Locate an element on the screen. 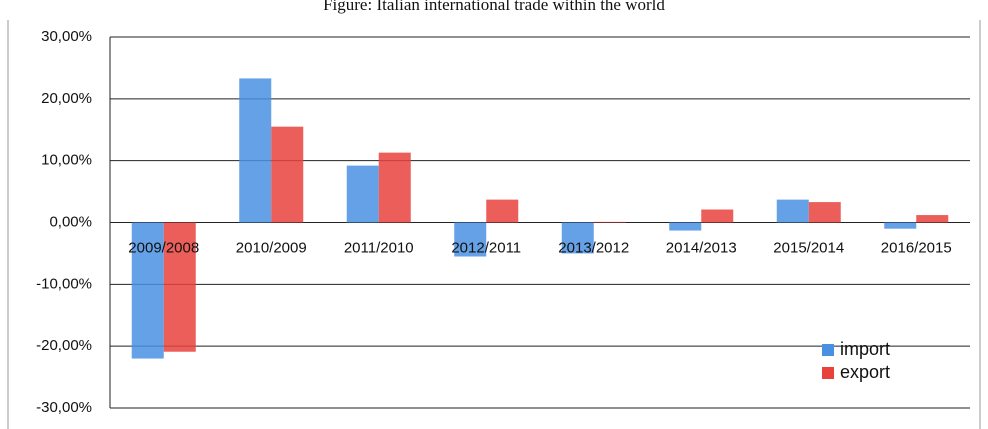 Image resolution: width=988 pixels, height=429 pixels. x-tick-label: 2013/2012 is located at coordinates (593, 247).